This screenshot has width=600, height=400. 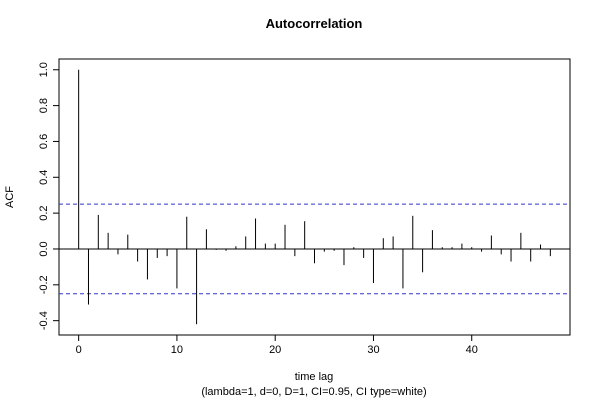 What do you see at coordinates (10, 197) in the screenshot?
I see `y-axis-label: ACF` at bounding box center [10, 197].